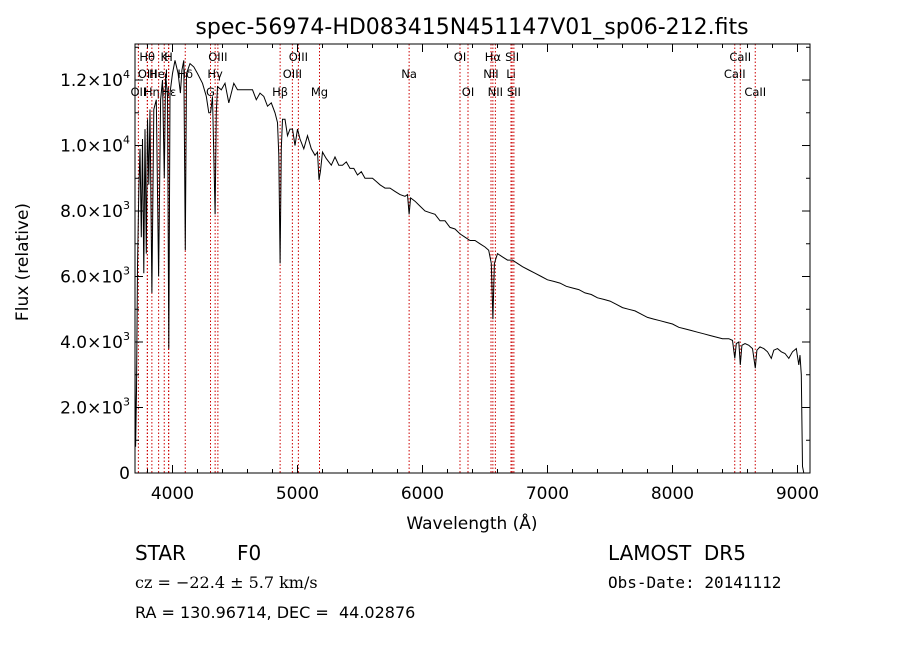 The image size is (900, 649). Describe the element at coordinates (471, 523) in the screenshot. I see `x-axis-label: Wavelength (Å)` at that location.